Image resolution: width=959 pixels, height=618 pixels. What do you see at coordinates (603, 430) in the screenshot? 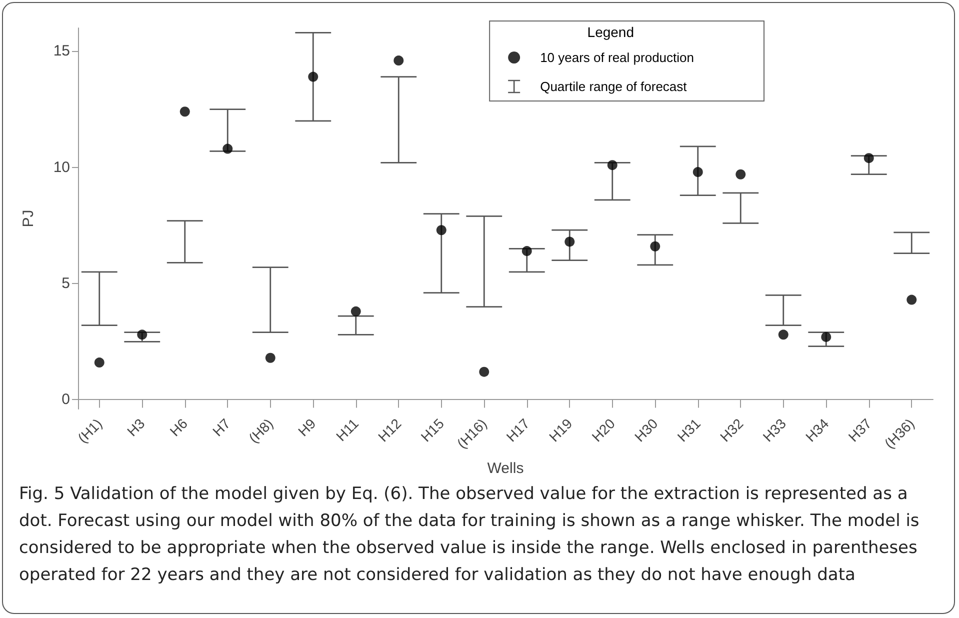
I see `x-tick-label: H20` at bounding box center [603, 430].